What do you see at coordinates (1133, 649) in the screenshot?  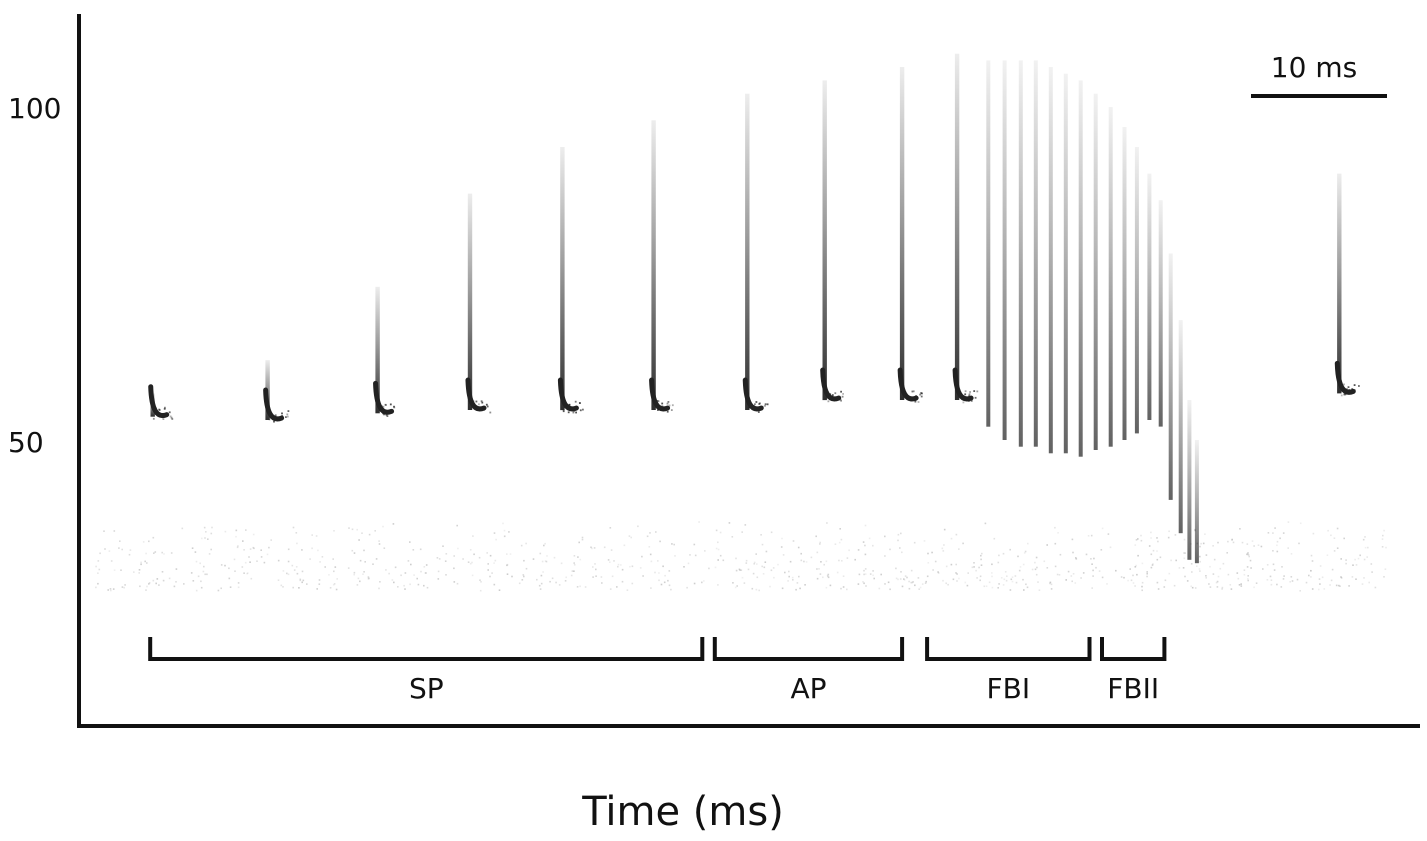 I see `phase-bracket` at bounding box center [1133, 649].